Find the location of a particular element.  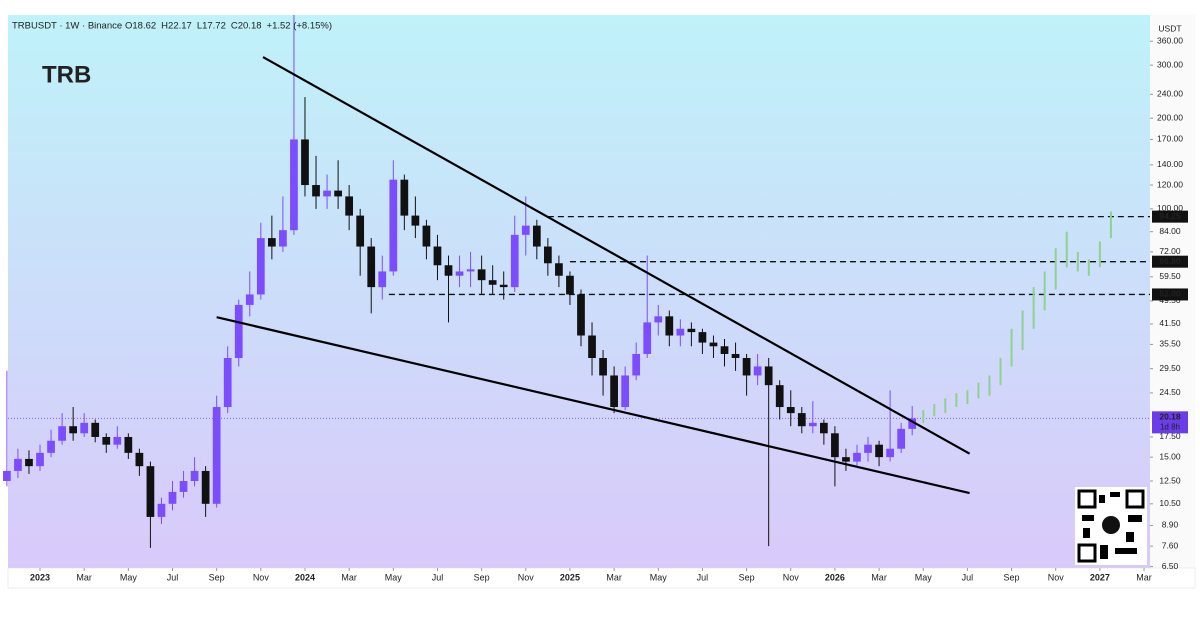

y-tick-label: 8.90 is located at coordinates (1170, 525).